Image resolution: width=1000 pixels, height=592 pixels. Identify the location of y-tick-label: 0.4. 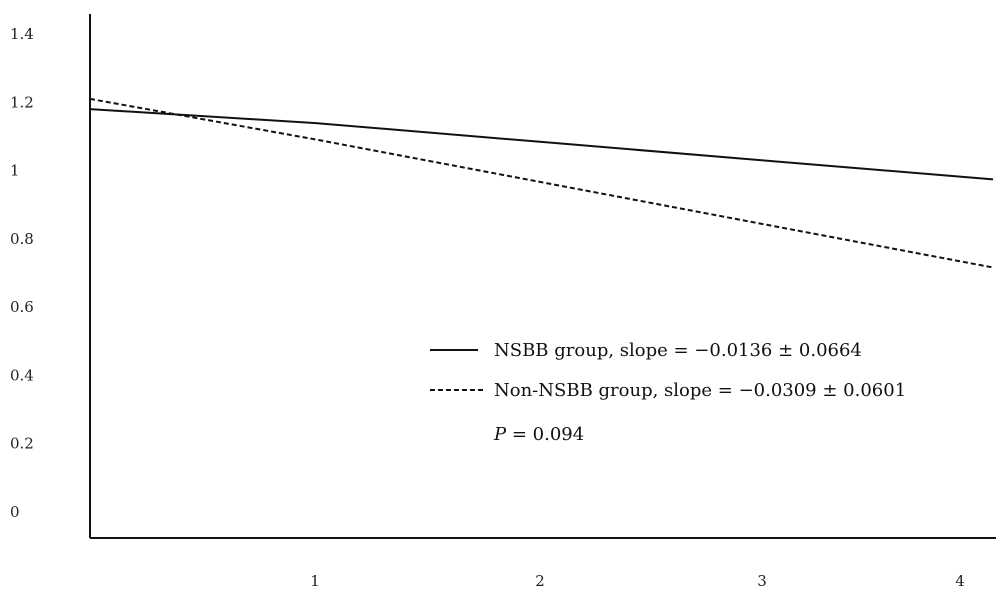
(22, 375).